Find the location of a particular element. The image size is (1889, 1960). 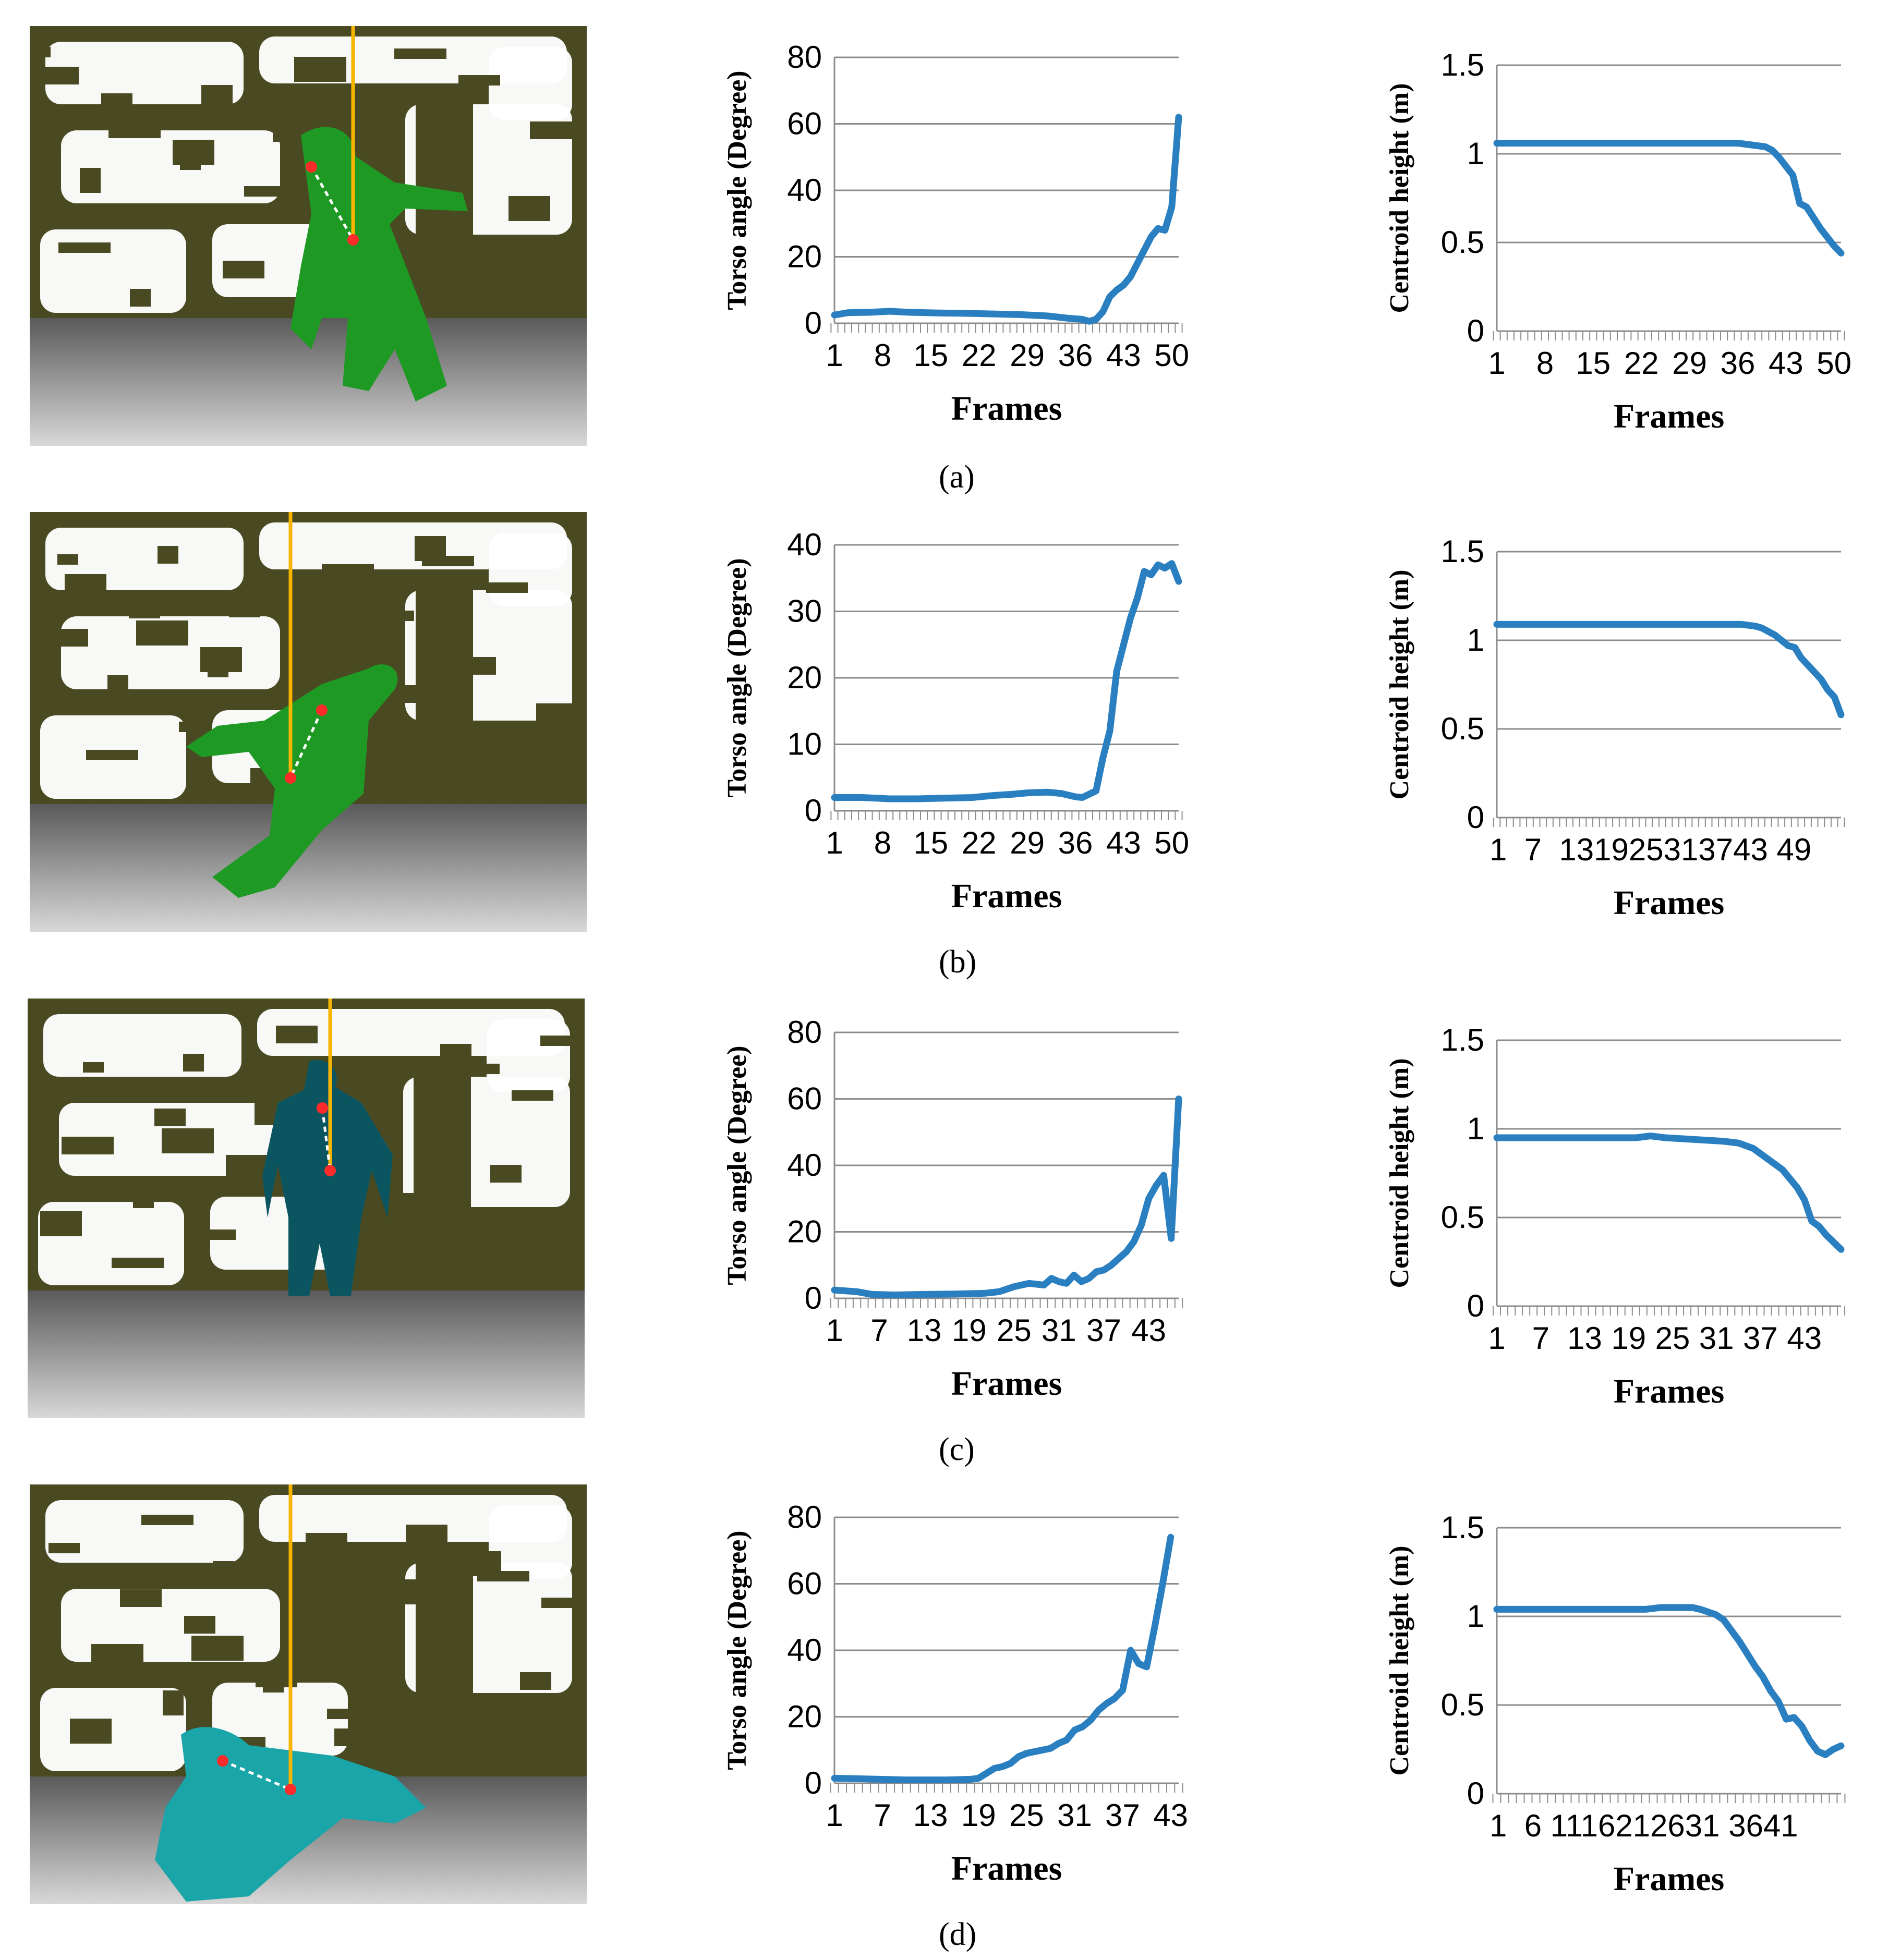

x-tick-label: 13 is located at coordinates (930, 1815).